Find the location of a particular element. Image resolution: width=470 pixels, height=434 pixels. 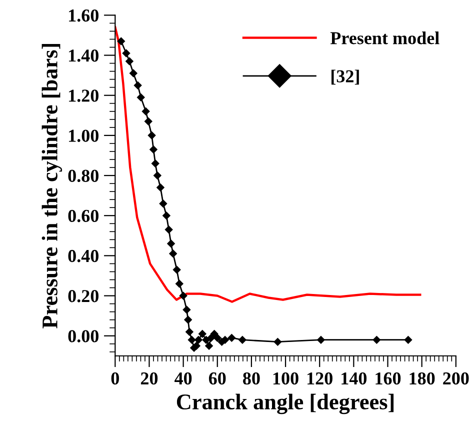

y-tick-label: 0.60 is located at coordinates (83, 216).